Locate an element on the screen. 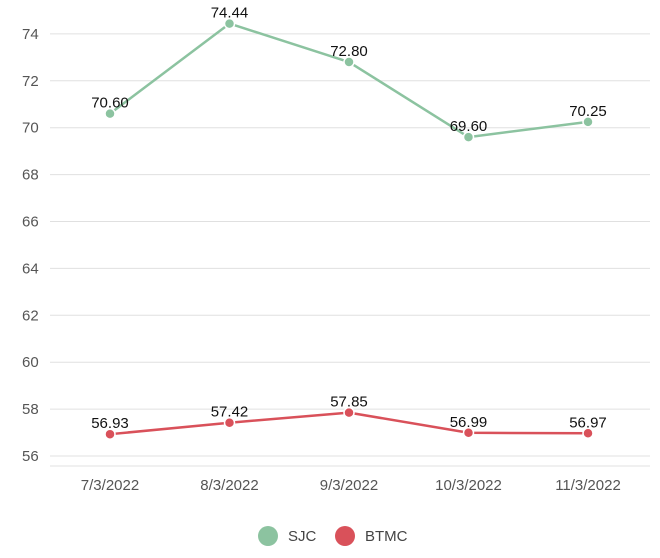 The height and width of the screenshot is (558, 660). legend-item-sjc: SJC is located at coordinates (287, 536).